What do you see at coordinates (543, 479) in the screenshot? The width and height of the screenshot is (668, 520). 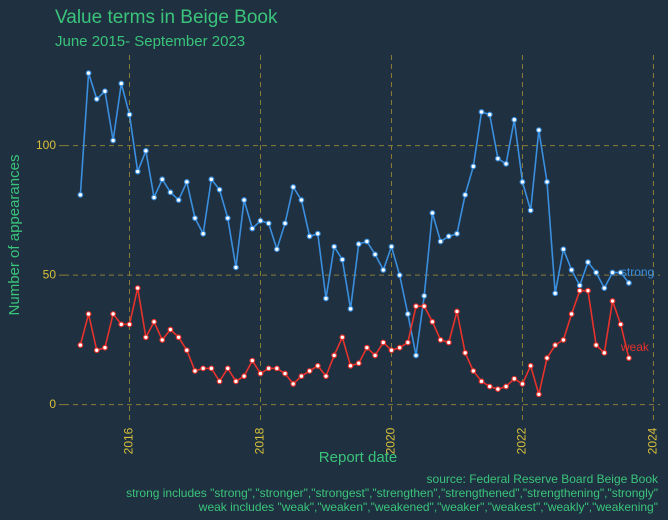 I see `source-note: source: Federal Reserve Board Beige Book` at bounding box center [543, 479].